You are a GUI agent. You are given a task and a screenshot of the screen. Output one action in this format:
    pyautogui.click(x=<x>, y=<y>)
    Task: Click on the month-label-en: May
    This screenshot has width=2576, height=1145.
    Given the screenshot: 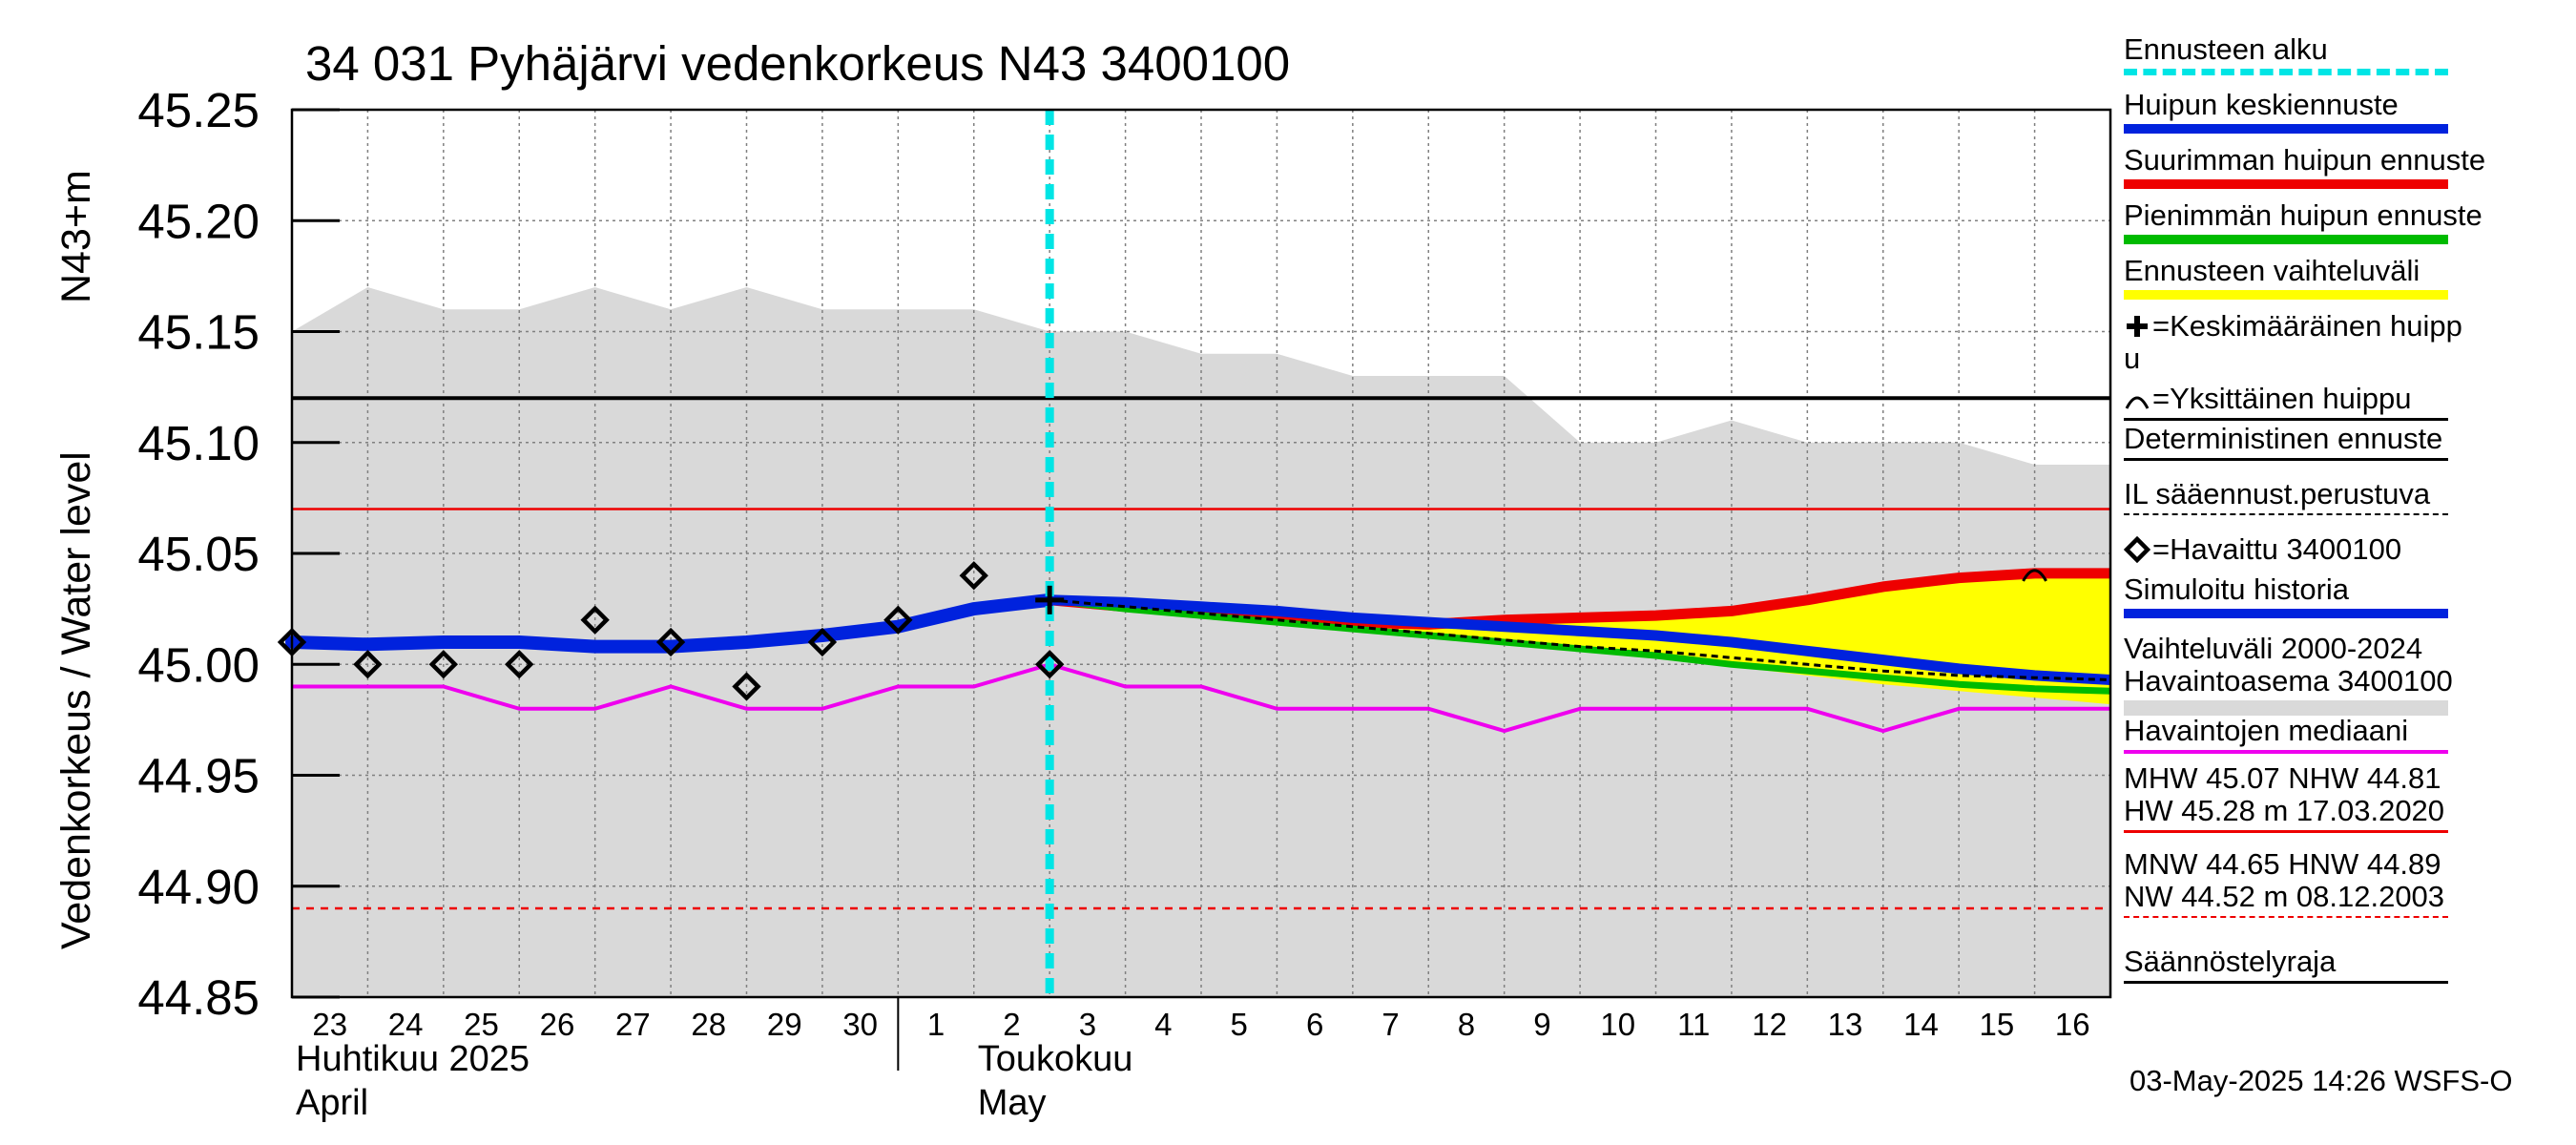 What is the action you would take?
    pyautogui.click(x=1012, y=1103)
    